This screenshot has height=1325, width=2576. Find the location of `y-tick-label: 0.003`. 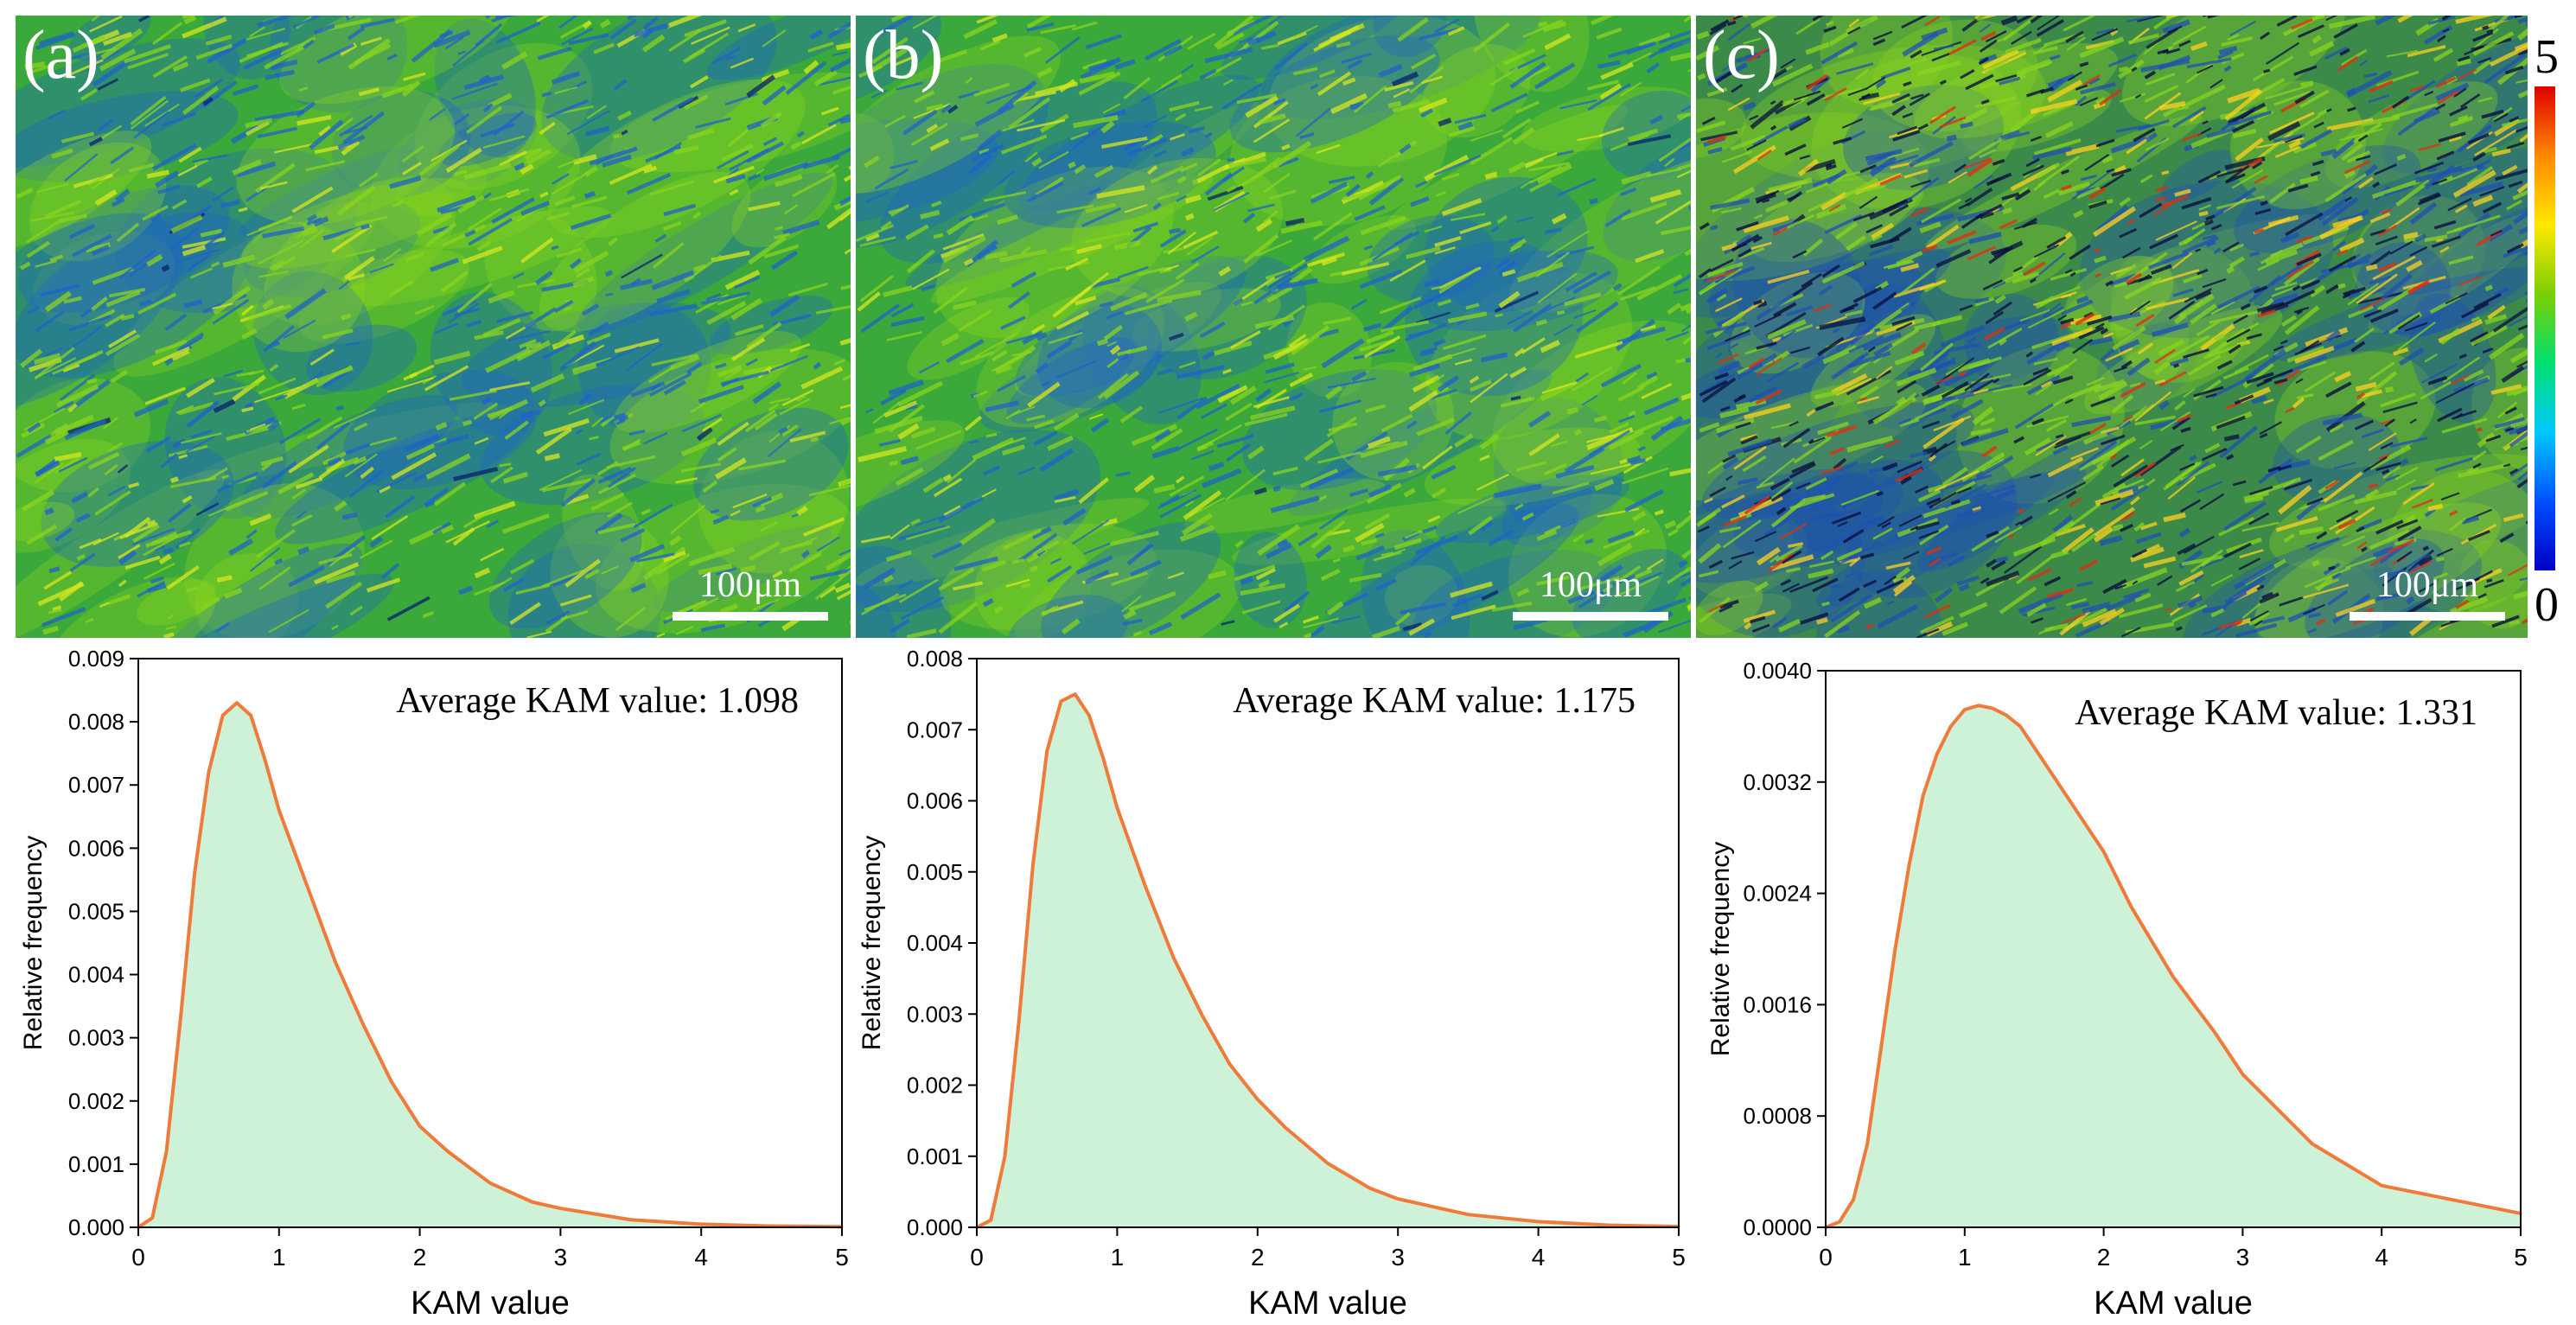

y-tick-label: 0.003 is located at coordinates (935, 1014).